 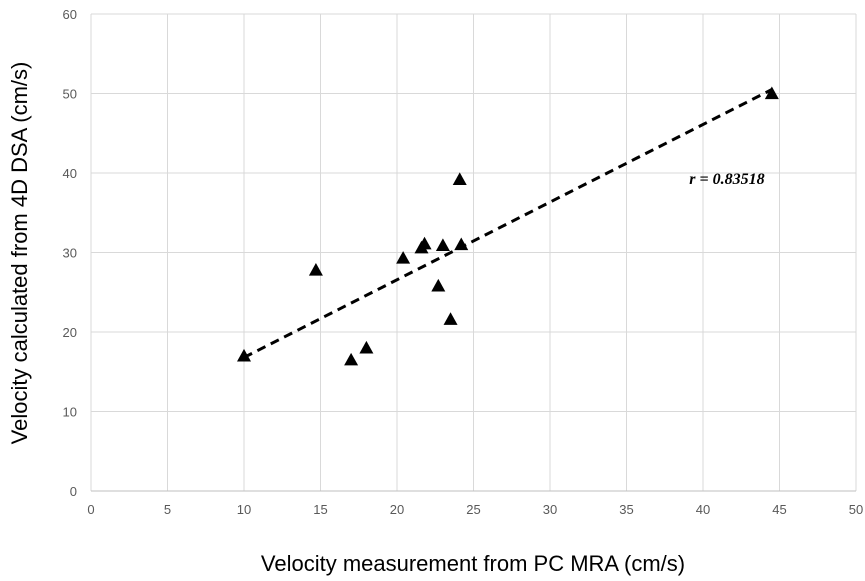 I want to click on y-tick-label: 10, so click(x=70, y=412).